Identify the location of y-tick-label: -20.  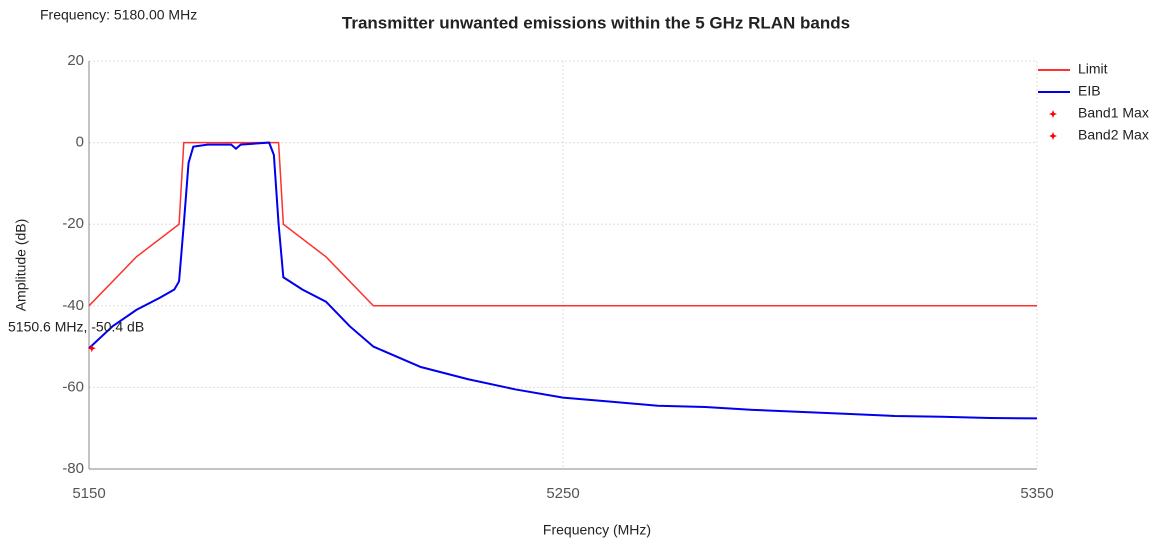
(73, 223).